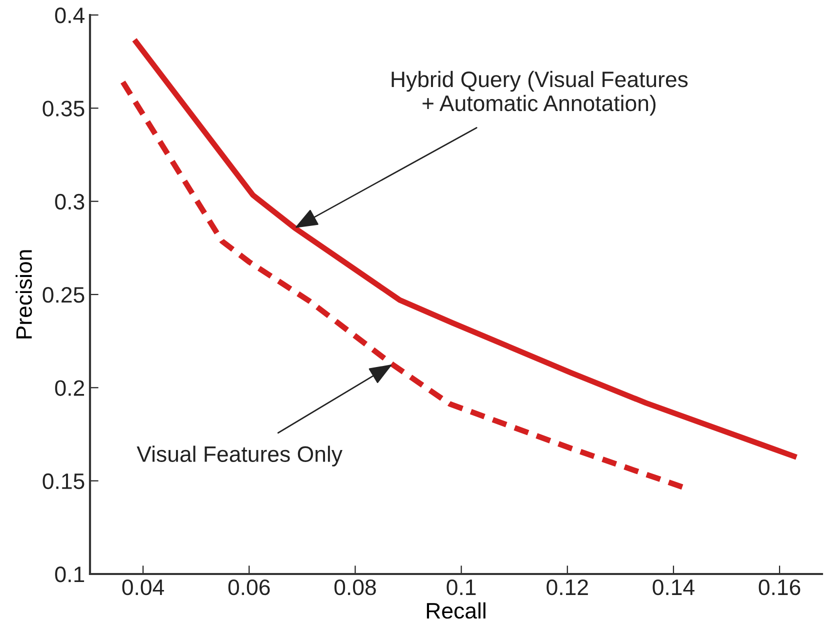 This screenshot has width=824, height=630. Describe the element at coordinates (673, 587) in the screenshot. I see `x-tick-label: 0.14` at that location.